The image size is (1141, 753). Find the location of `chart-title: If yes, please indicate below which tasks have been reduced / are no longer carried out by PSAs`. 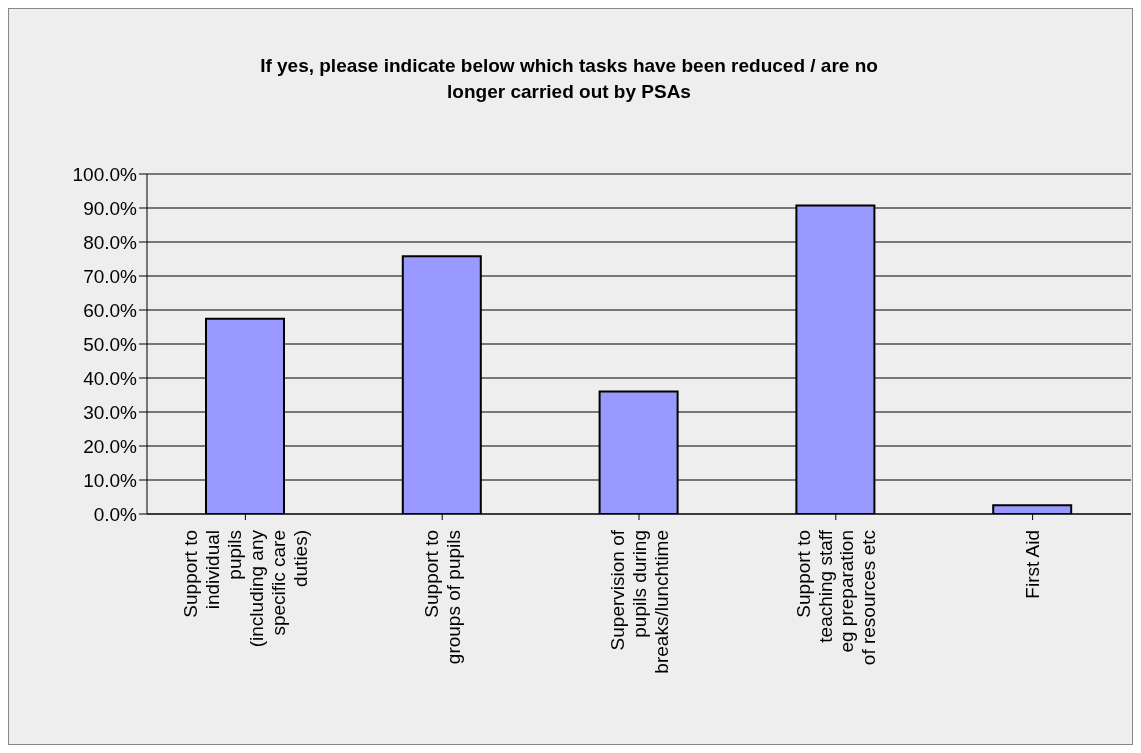

chart-title: If yes, please indicate below which tasks have been reduced / are no longer carried out by PSAs is located at coordinates (569, 79).